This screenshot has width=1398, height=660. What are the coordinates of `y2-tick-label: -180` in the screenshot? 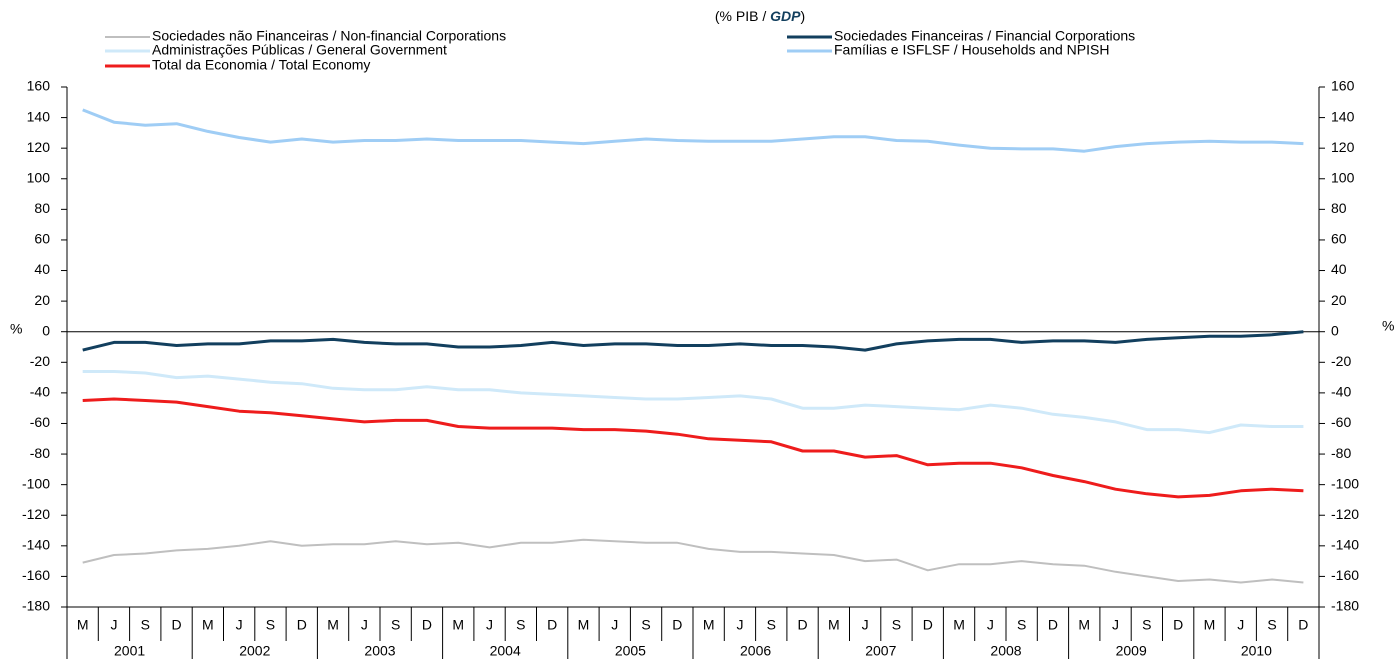 It's located at (1345, 606).